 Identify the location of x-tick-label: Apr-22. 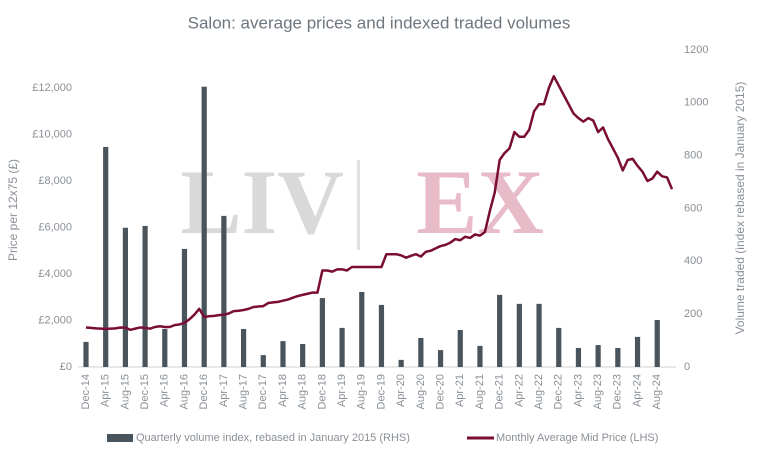
(519, 390).